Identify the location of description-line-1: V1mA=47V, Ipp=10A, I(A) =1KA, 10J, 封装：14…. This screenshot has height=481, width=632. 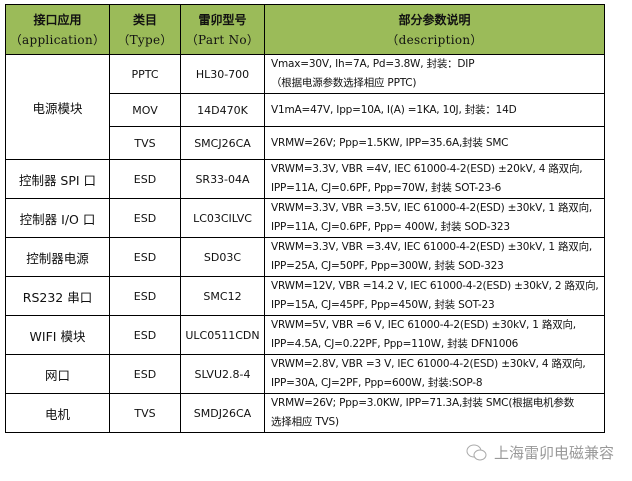
(394, 109).